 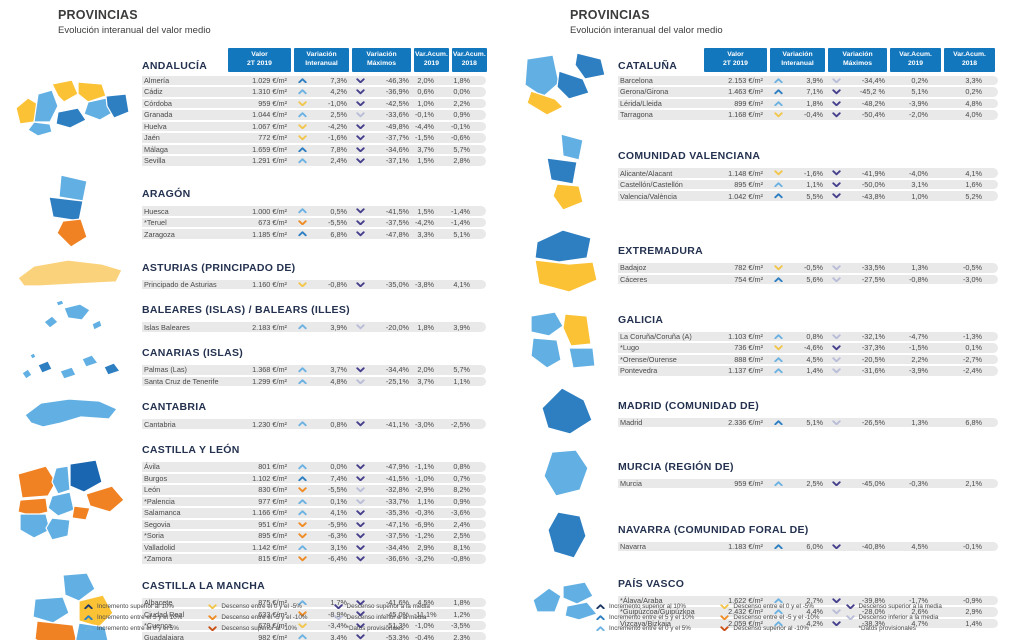 What do you see at coordinates (323, 284) in the screenshot?
I see `variacion-interanual: -0,8%` at bounding box center [323, 284].